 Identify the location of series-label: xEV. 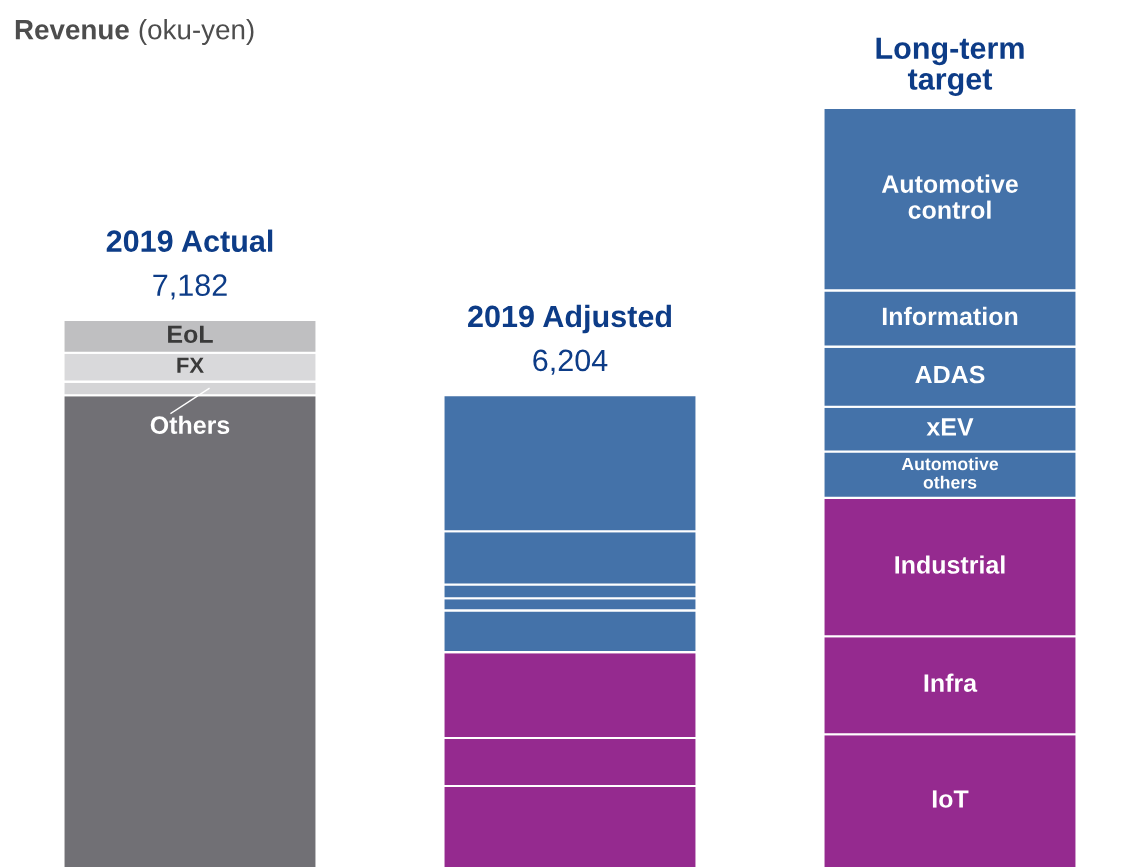
(950, 427).